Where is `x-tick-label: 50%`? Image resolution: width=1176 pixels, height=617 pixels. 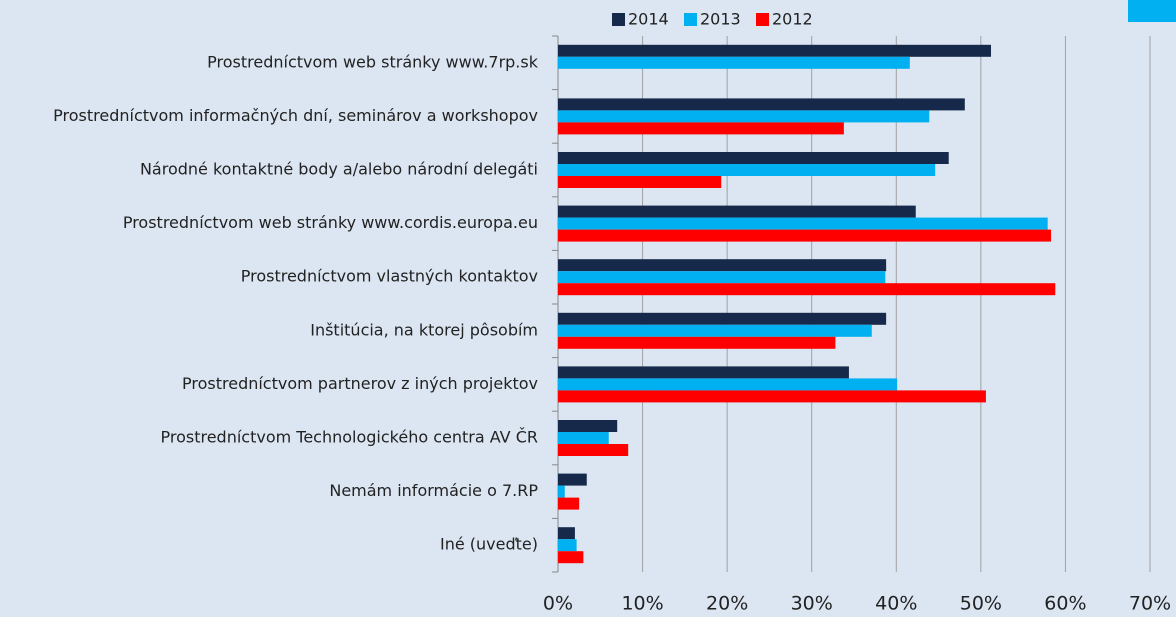
x-tick-label: 50% is located at coordinates (981, 604).